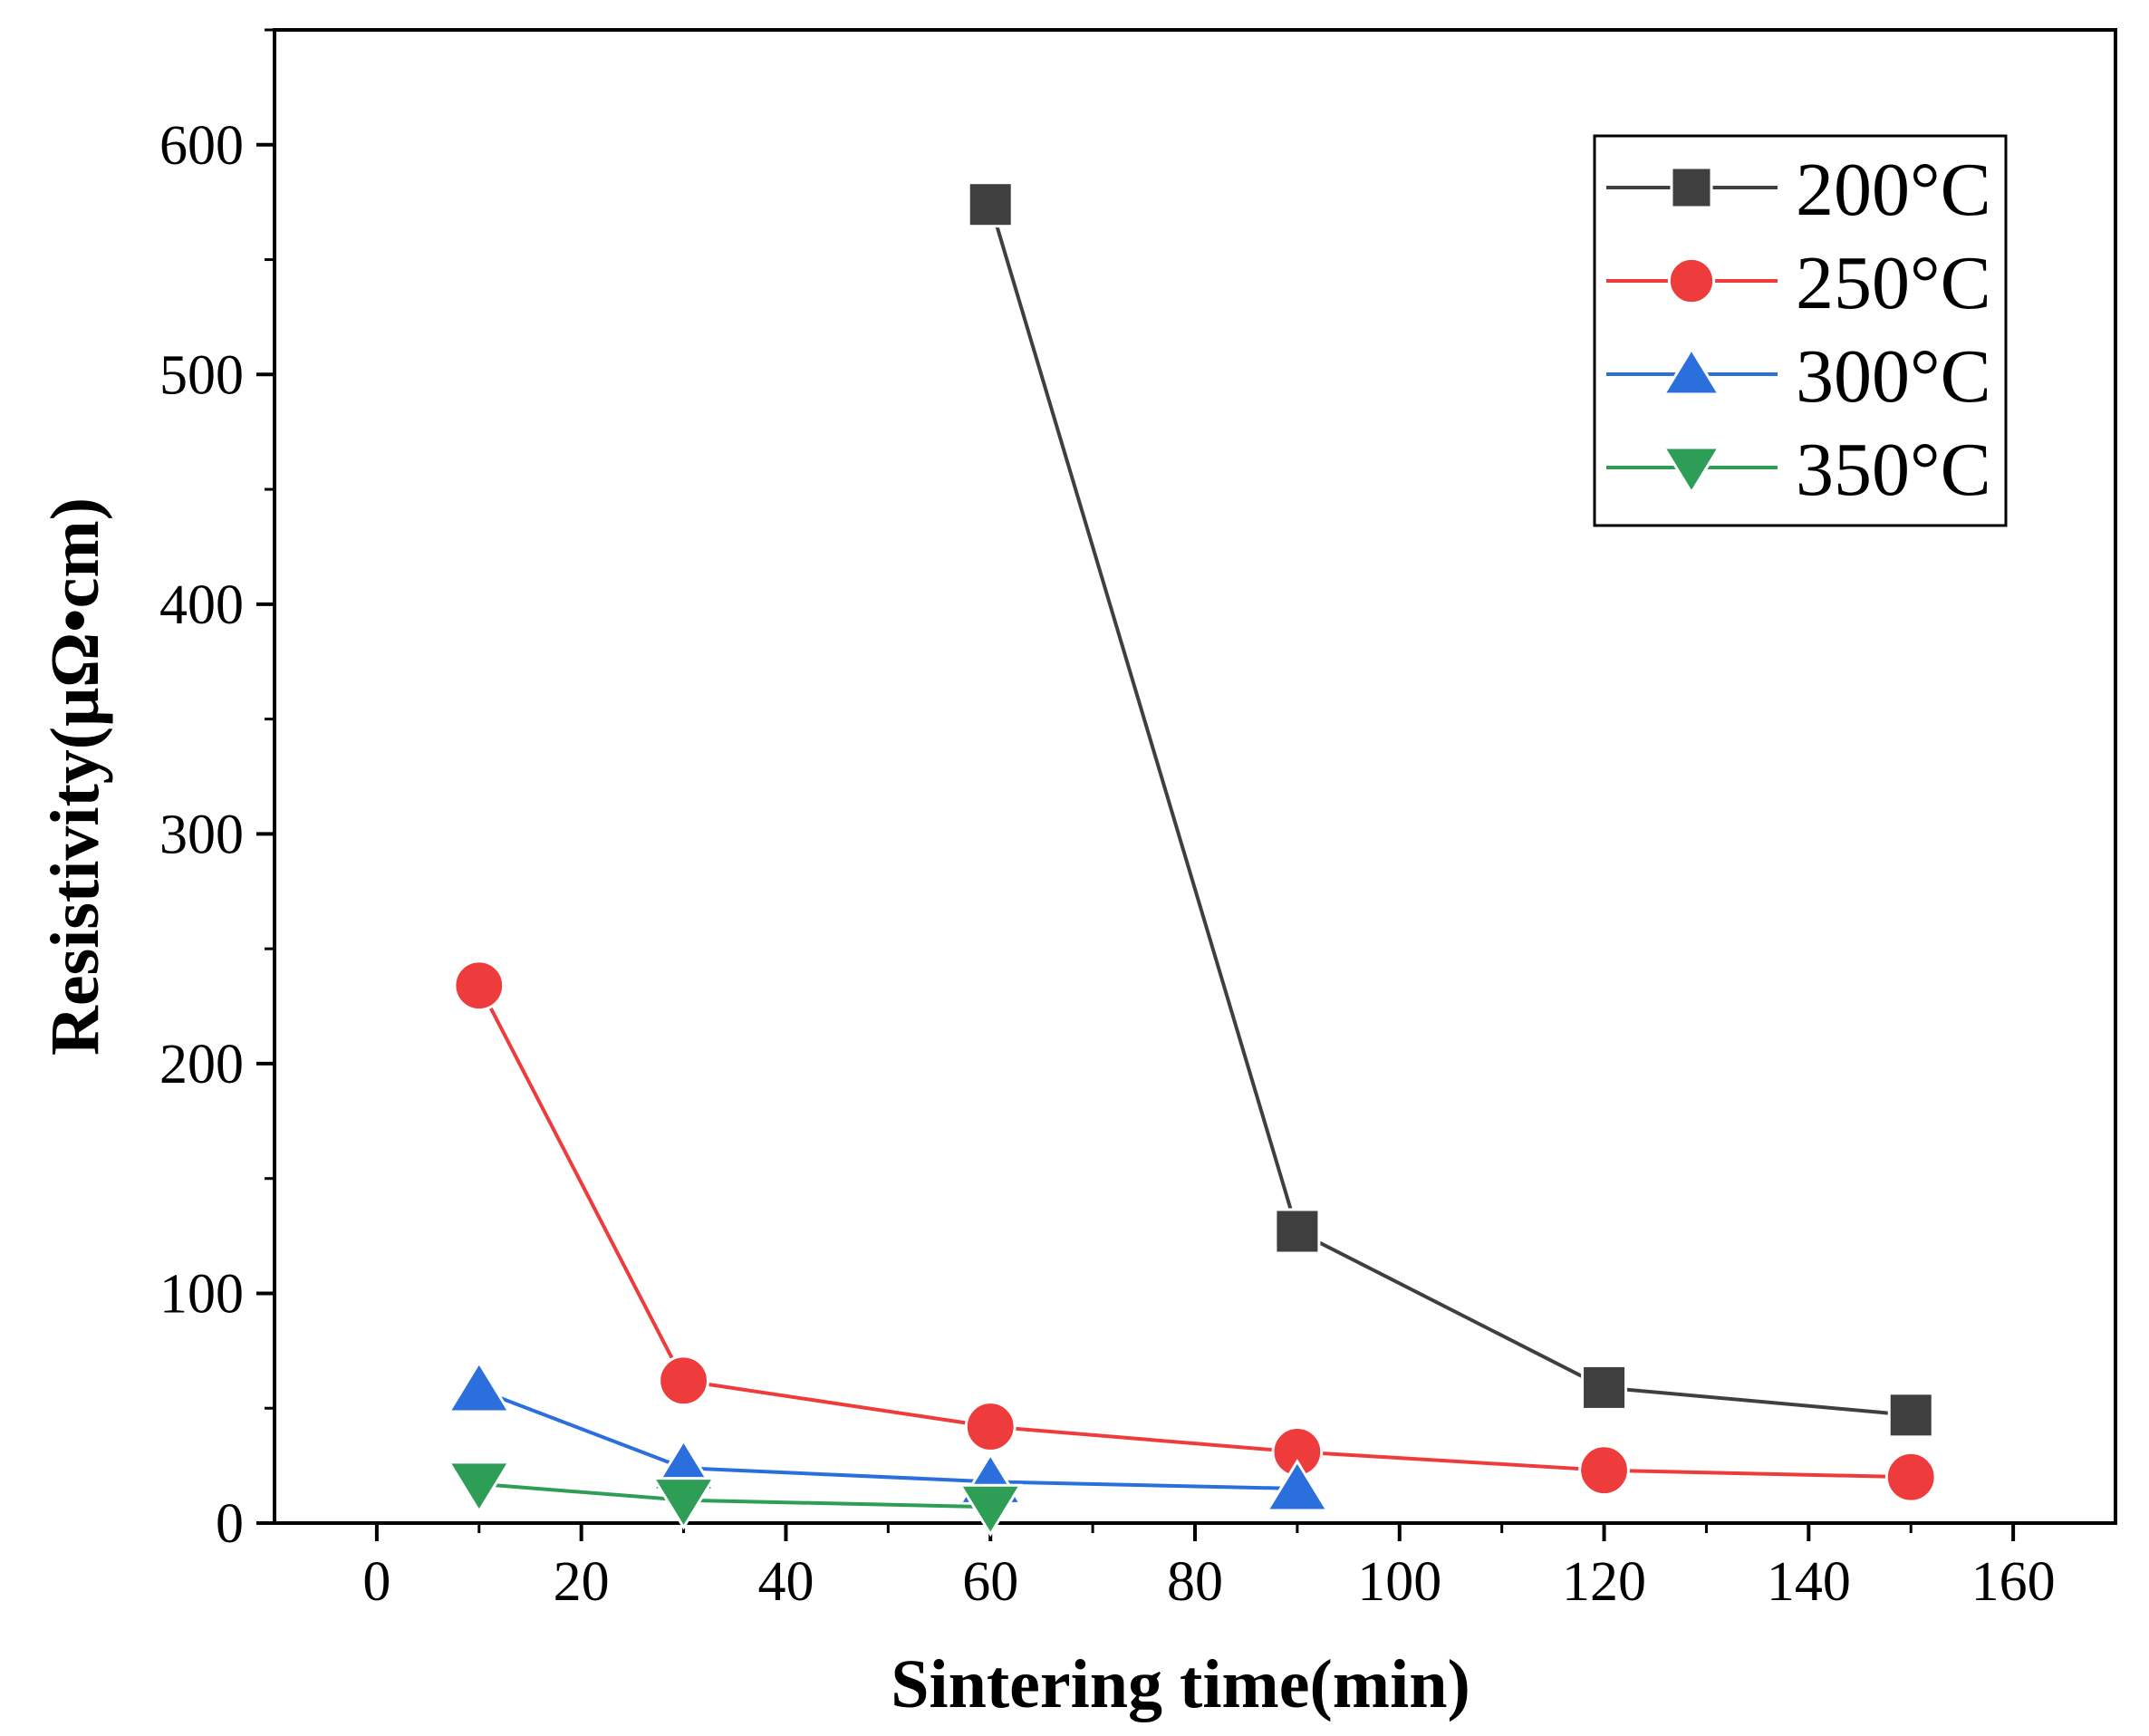  What do you see at coordinates (201, 1064) in the screenshot?
I see `y-tick-label: 200` at bounding box center [201, 1064].